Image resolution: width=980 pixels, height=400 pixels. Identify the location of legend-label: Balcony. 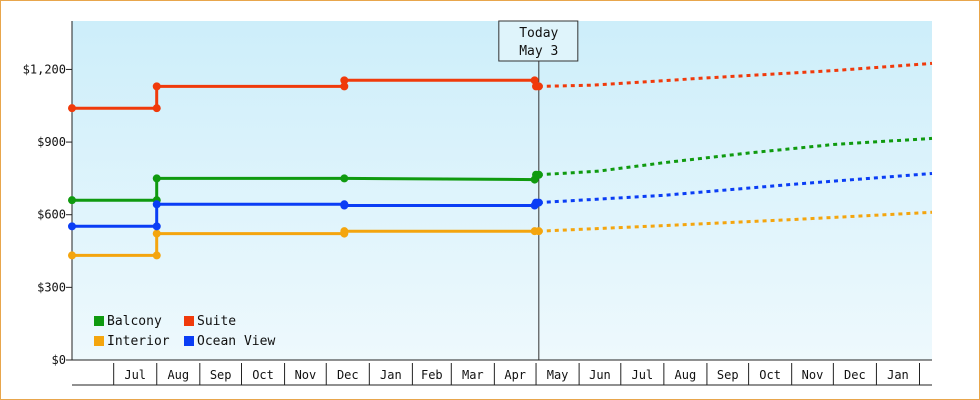
(134, 321).